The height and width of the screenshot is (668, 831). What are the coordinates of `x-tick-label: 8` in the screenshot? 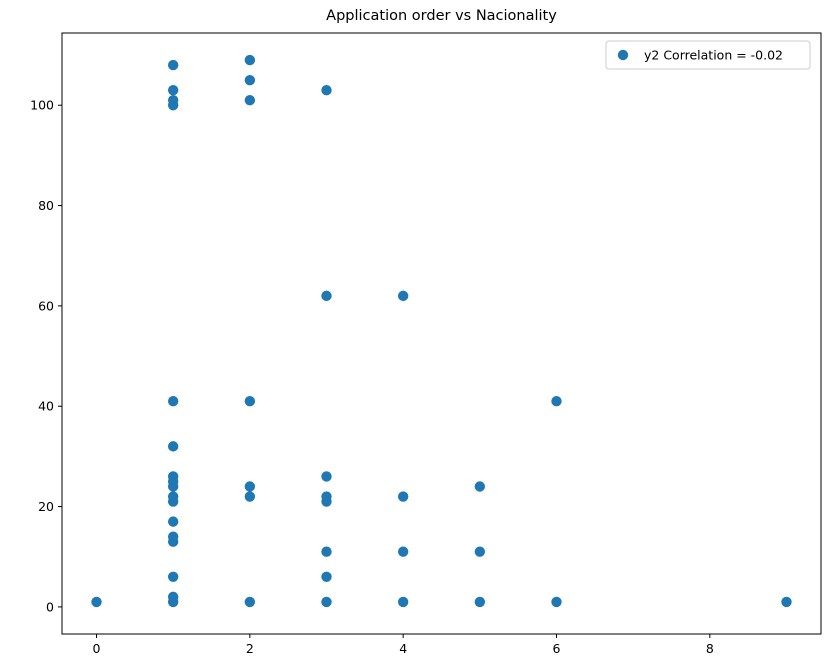 It's located at (710, 648).